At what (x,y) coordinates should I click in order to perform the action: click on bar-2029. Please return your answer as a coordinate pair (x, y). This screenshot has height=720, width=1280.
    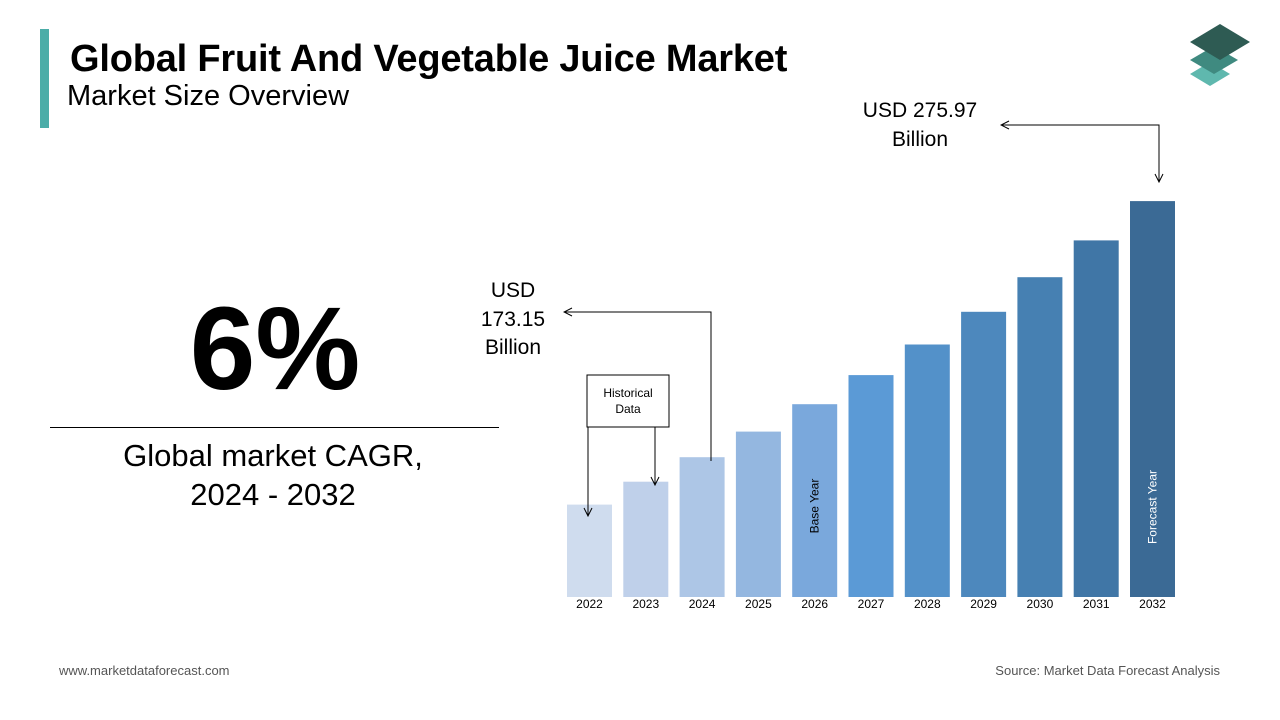
    Looking at the image, I should click on (984, 454).